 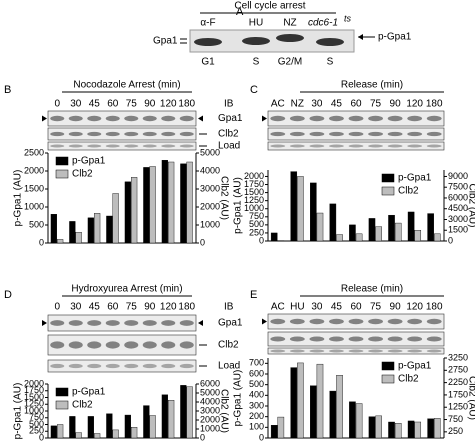 I want to click on bands, so click(x=269, y=40).